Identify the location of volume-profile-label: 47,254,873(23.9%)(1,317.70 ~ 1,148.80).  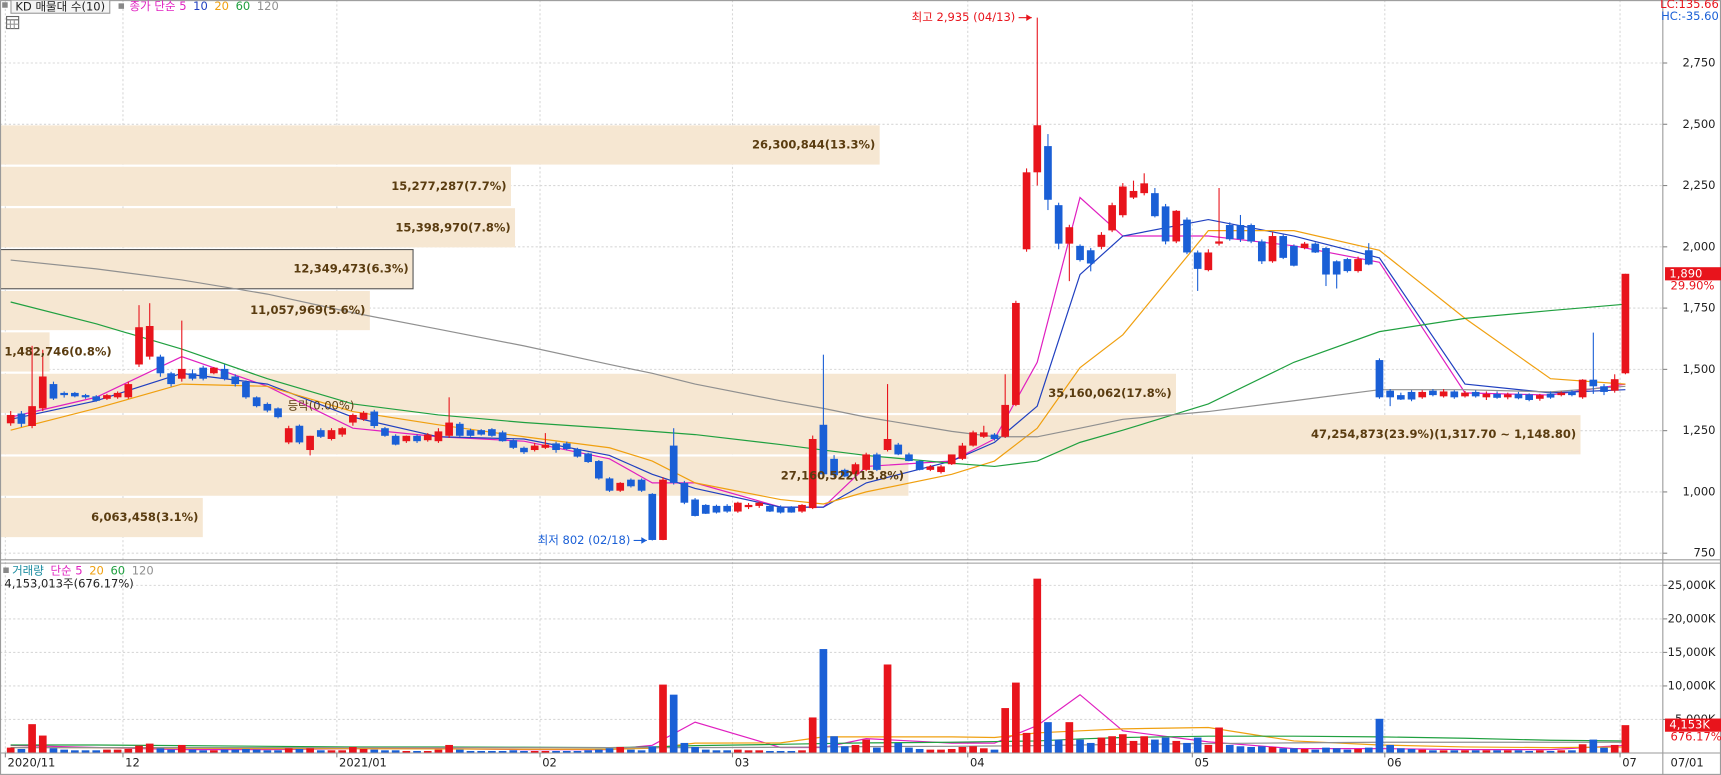
(1443, 434).